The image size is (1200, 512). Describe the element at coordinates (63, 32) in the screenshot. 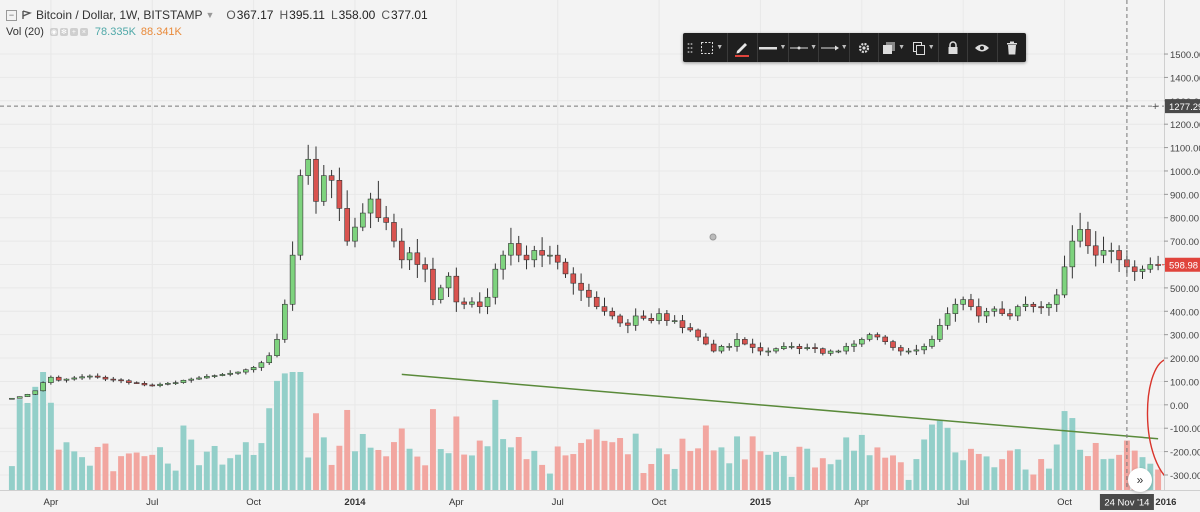

I see `gear-icon: ✻` at that location.